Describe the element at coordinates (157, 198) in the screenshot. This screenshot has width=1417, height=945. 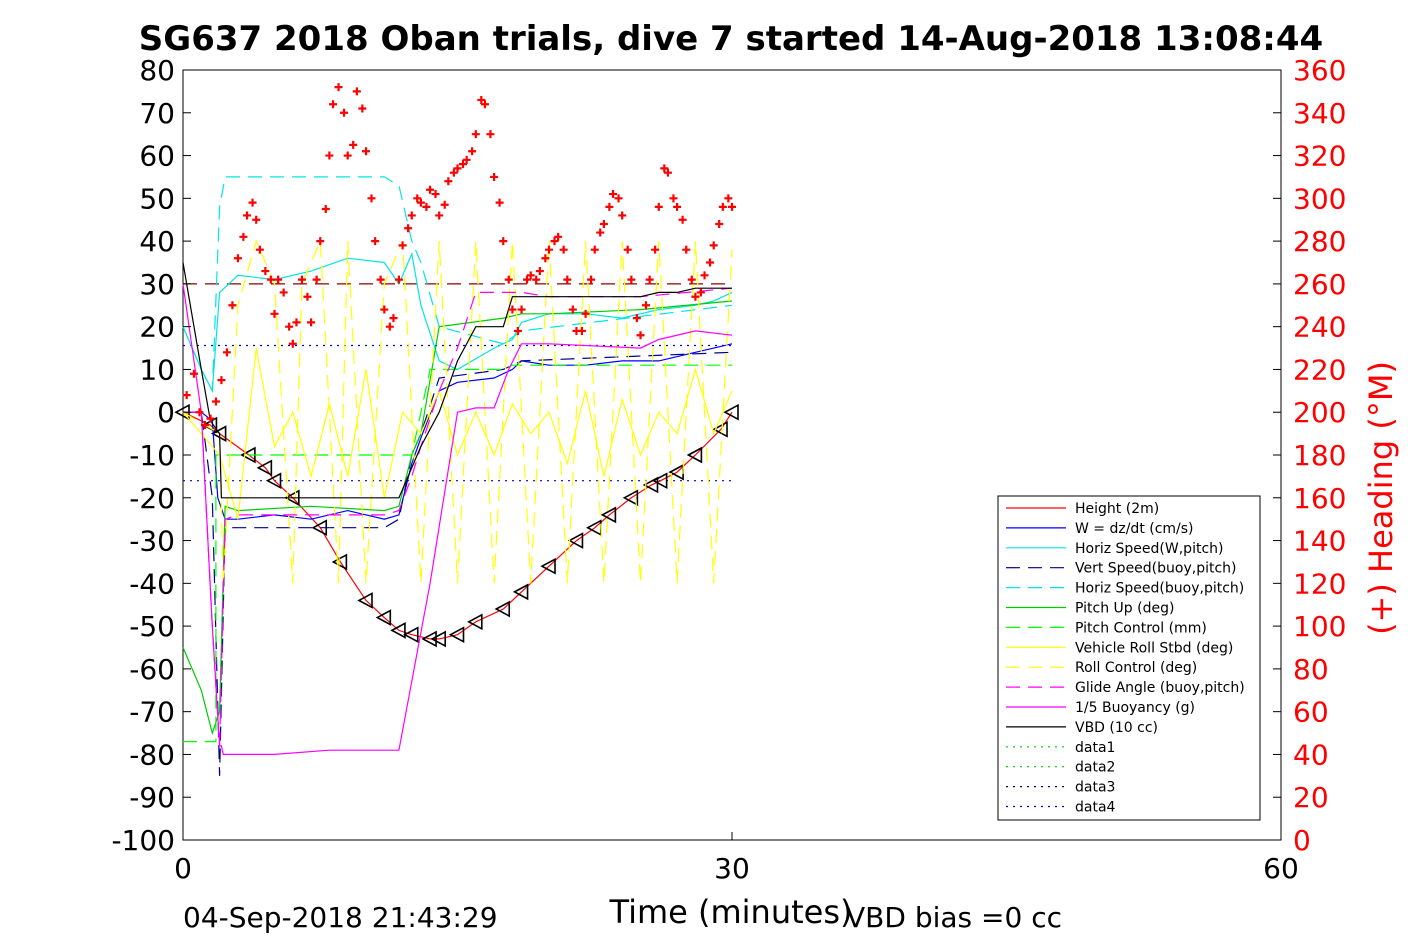
I see `y-tick-label: 50` at that location.